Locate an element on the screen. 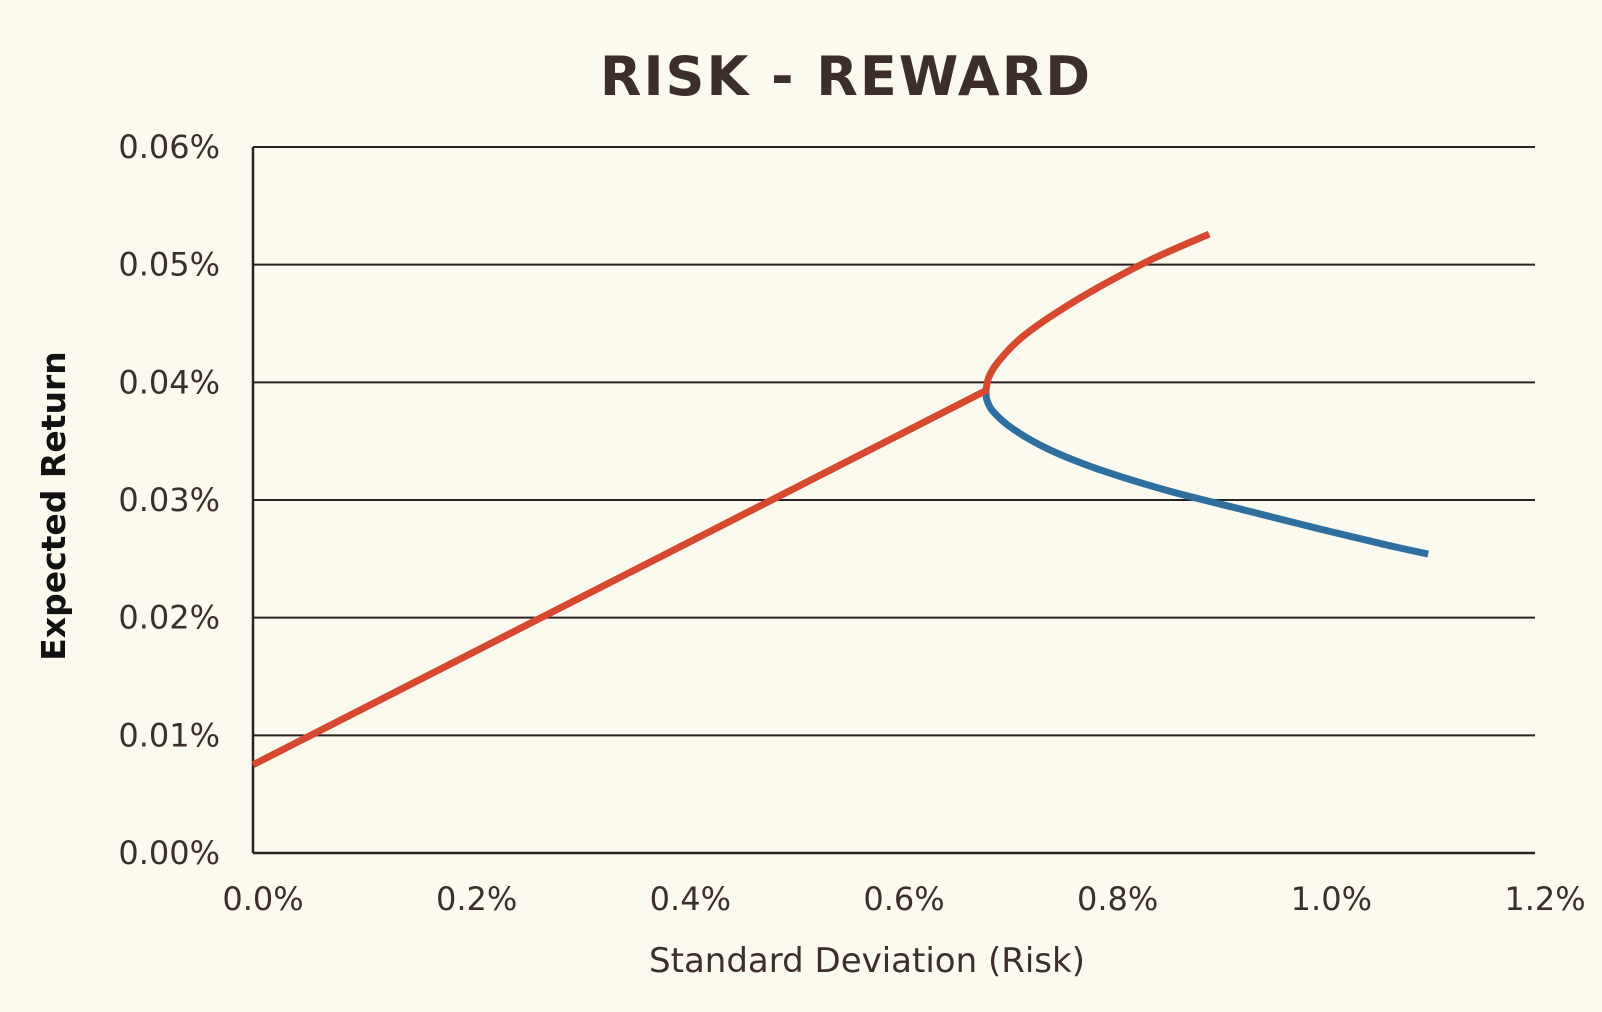 This screenshot has width=1602, height=1012. y-tick-label: 0.06% is located at coordinates (169, 147).